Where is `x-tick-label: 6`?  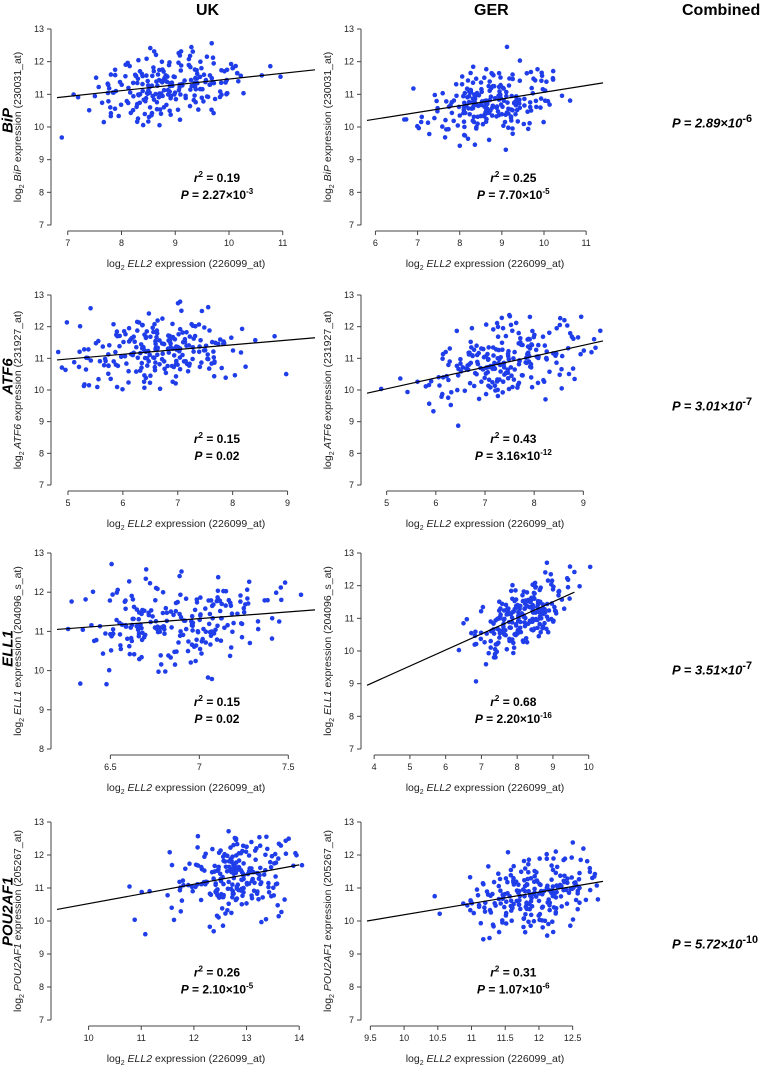
x-tick-label: 6 is located at coordinates (375, 243).